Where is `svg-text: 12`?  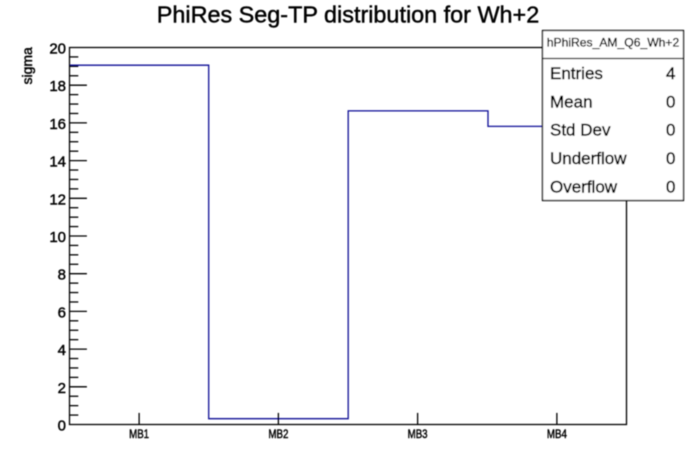
svg-text: 12 is located at coordinates (57, 199).